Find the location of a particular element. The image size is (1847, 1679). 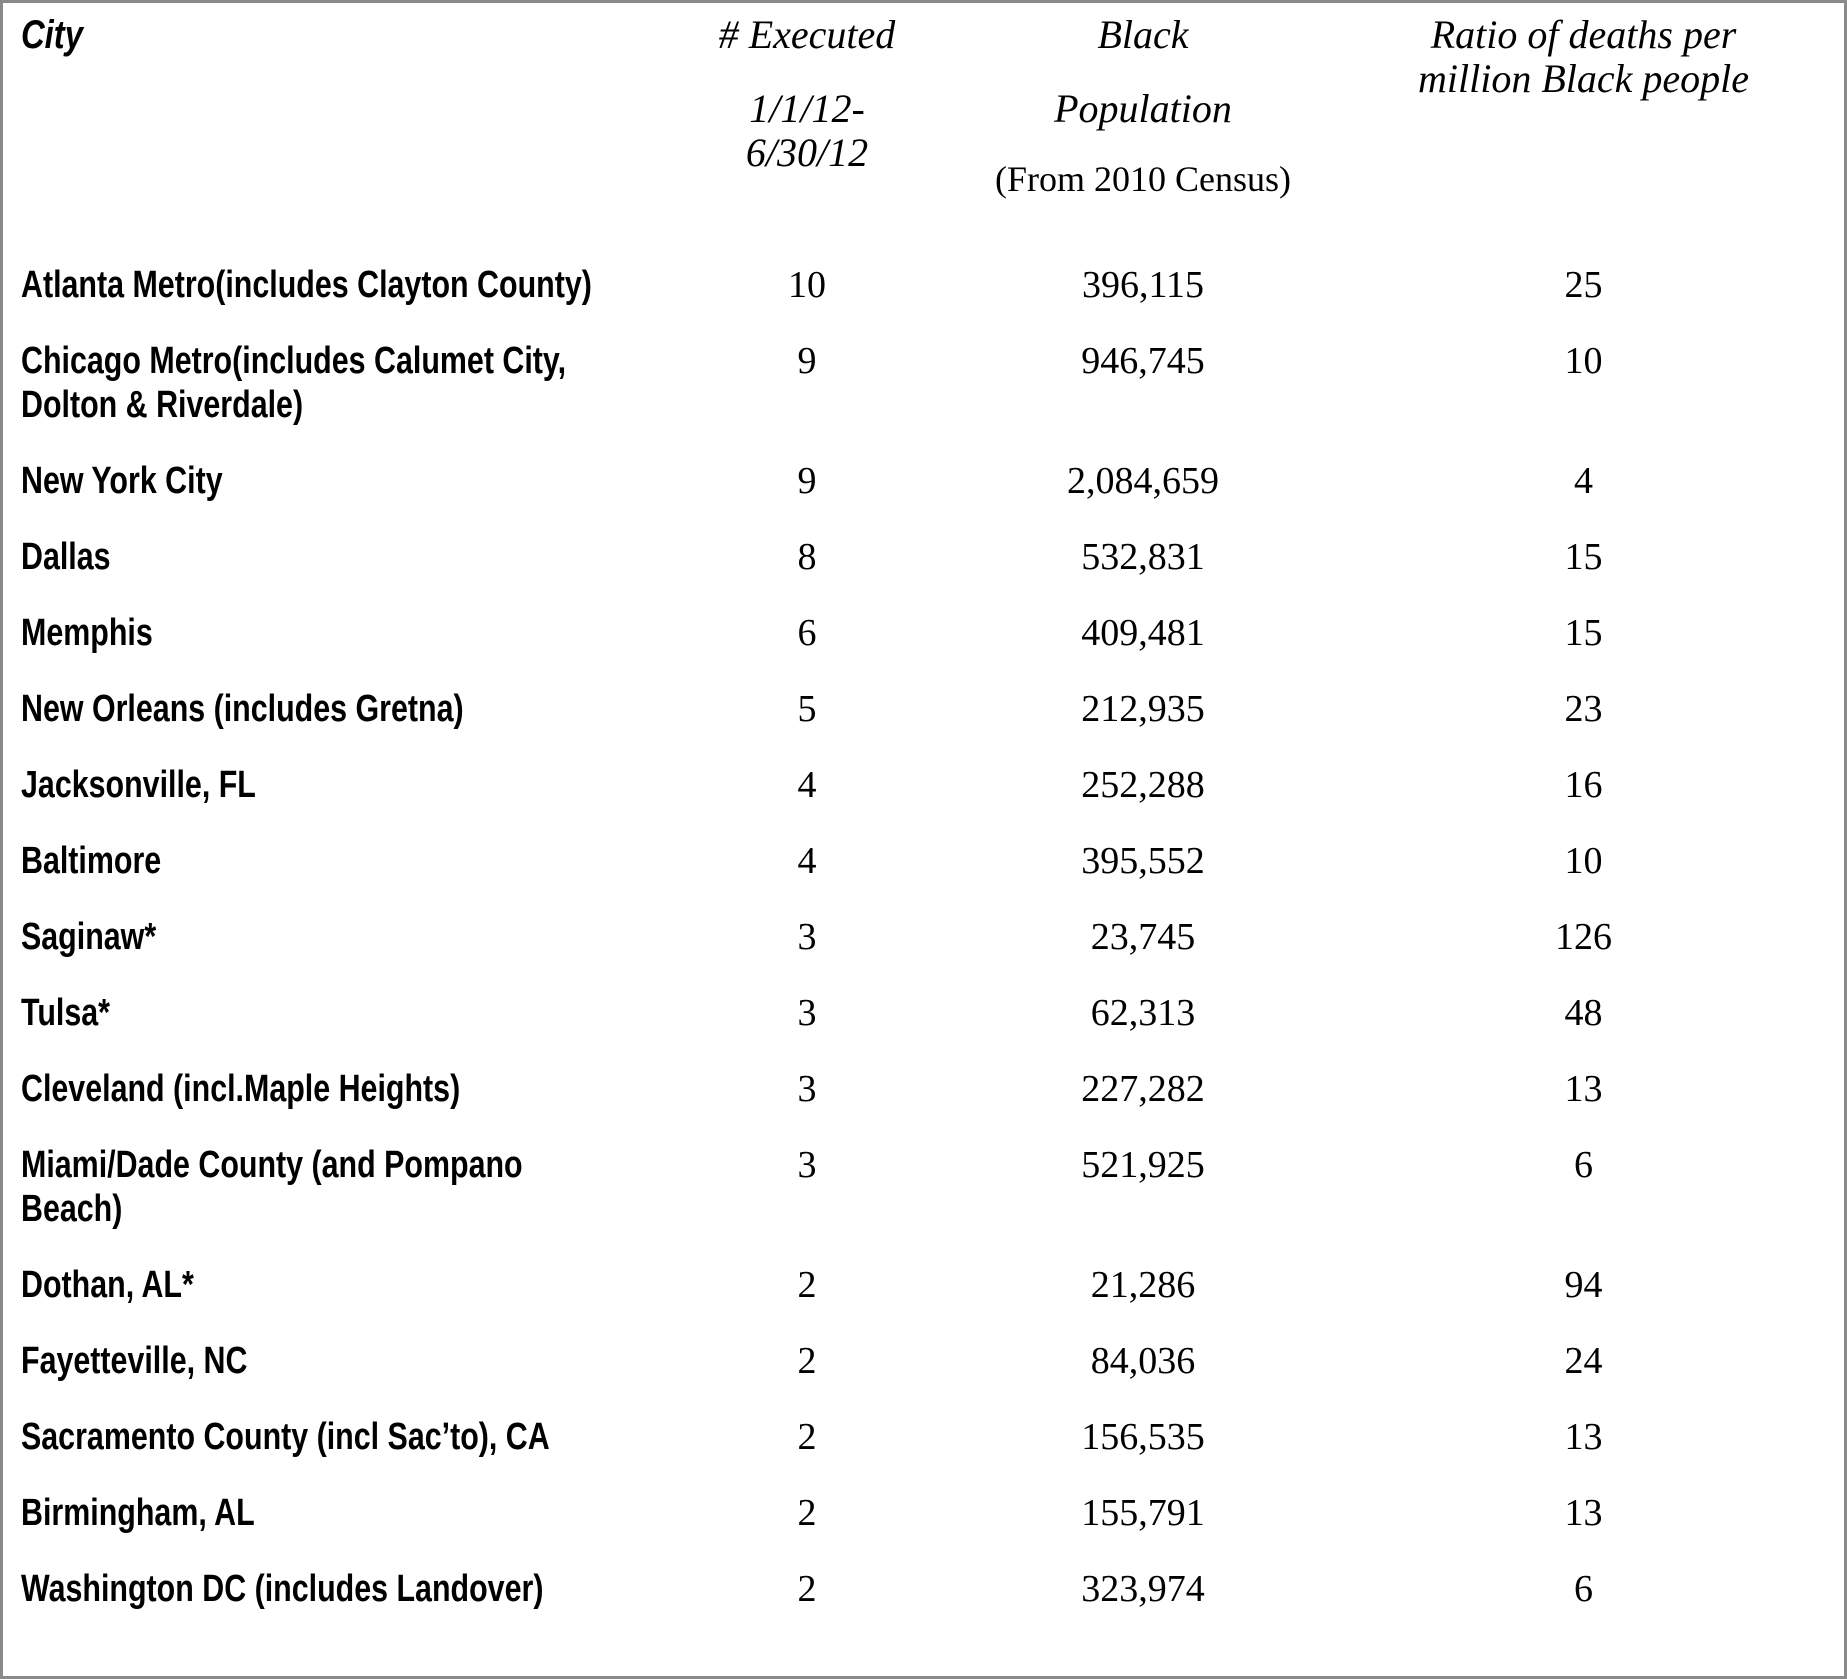

black-population: 395,552 is located at coordinates (1143, 861).